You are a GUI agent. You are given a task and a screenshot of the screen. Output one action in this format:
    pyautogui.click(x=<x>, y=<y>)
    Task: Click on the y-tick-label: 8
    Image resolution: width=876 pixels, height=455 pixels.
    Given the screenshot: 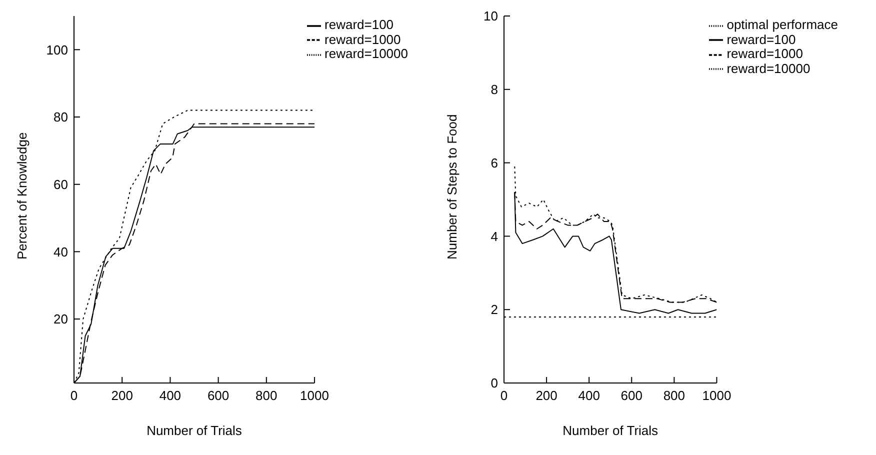 What is the action you would take?
    pyautogui.click(x=494, y=90)
    